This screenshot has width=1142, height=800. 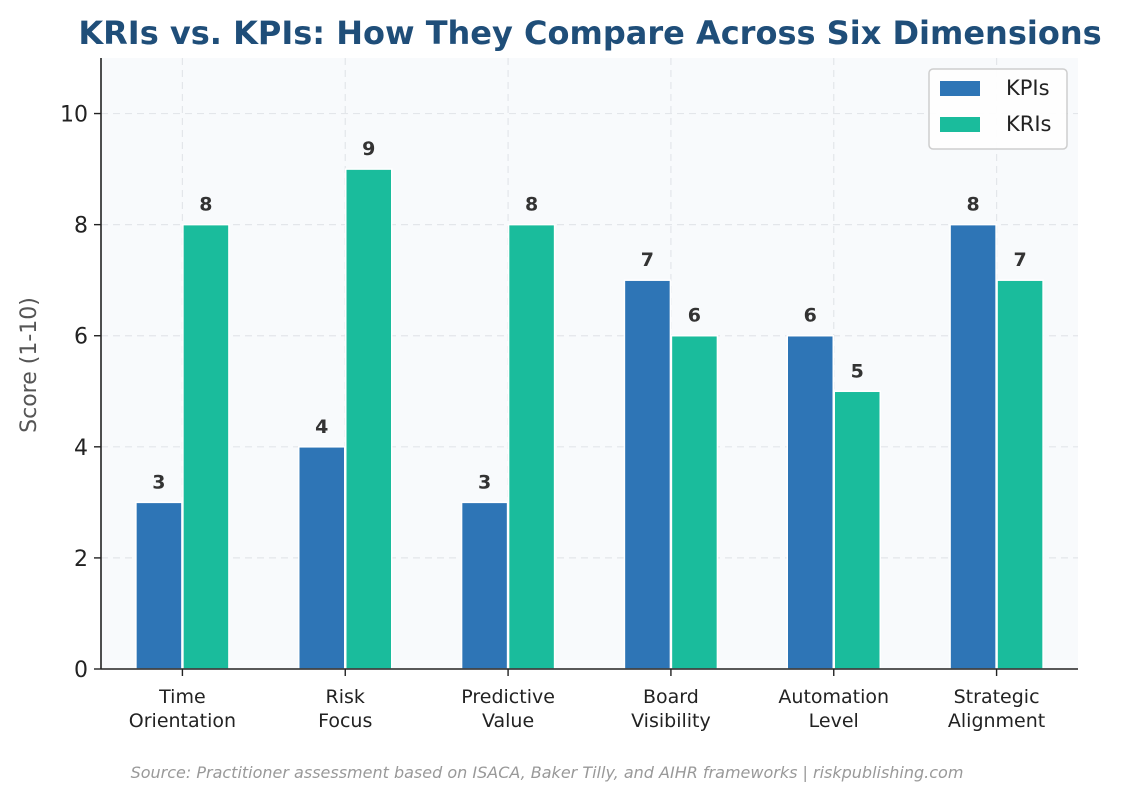 What do you see at coordinates (182, 721) in the screenshot?
I see `x-tick-label: Orientation` at bounding box center [182, 721].